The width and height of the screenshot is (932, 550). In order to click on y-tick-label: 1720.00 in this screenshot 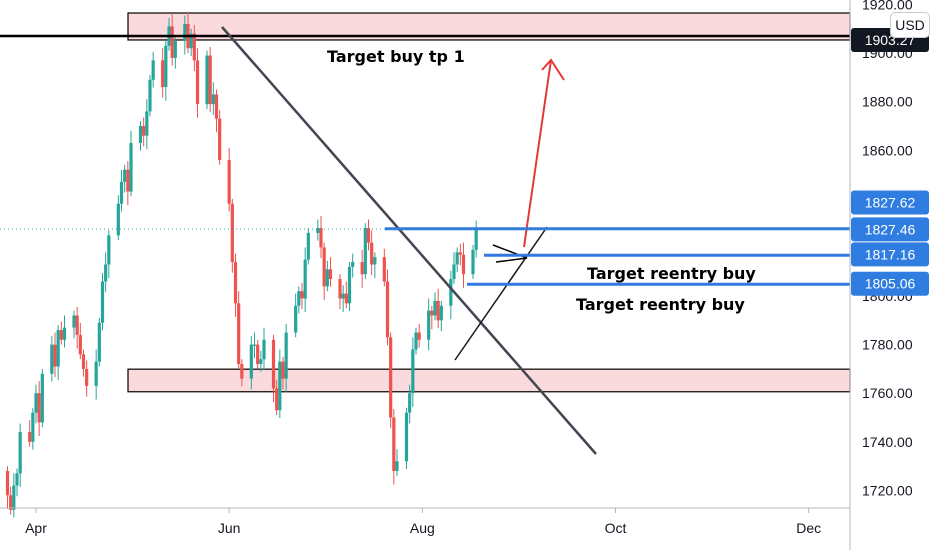, I will do `click(887, 490)`.